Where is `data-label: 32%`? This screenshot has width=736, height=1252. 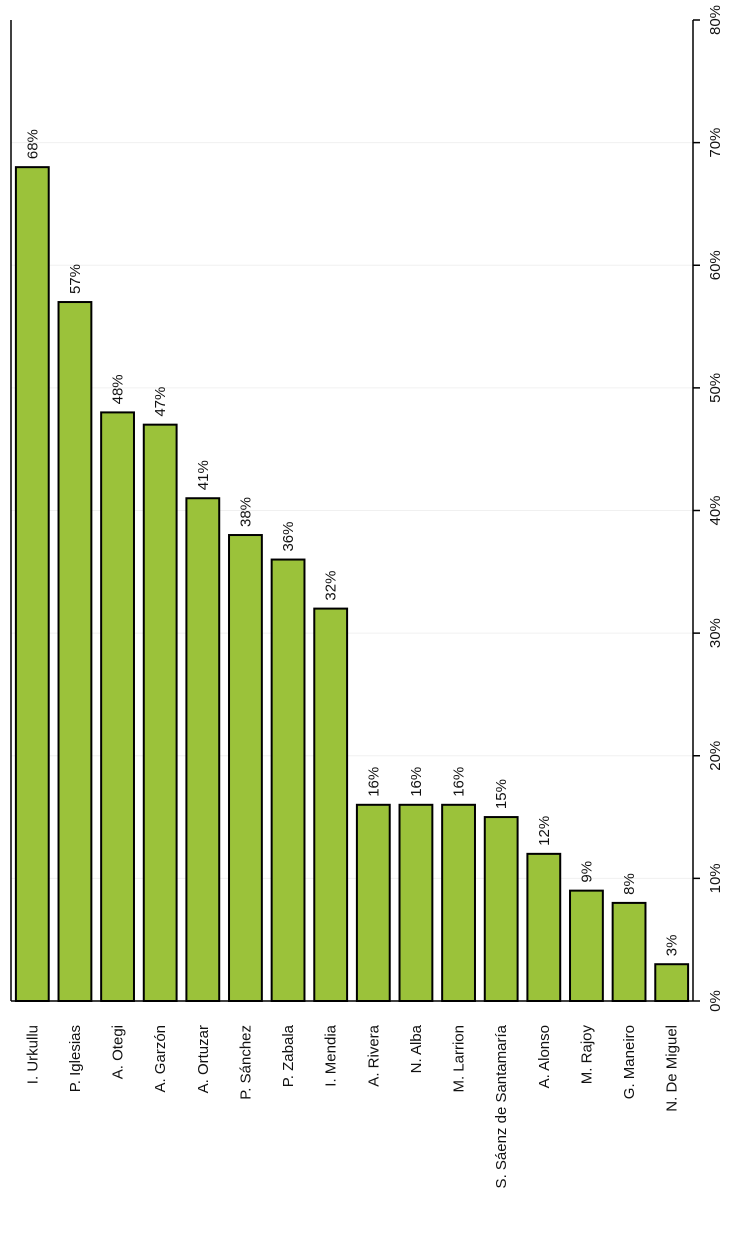 data-label: 32% is located at coordinates (331, 586).